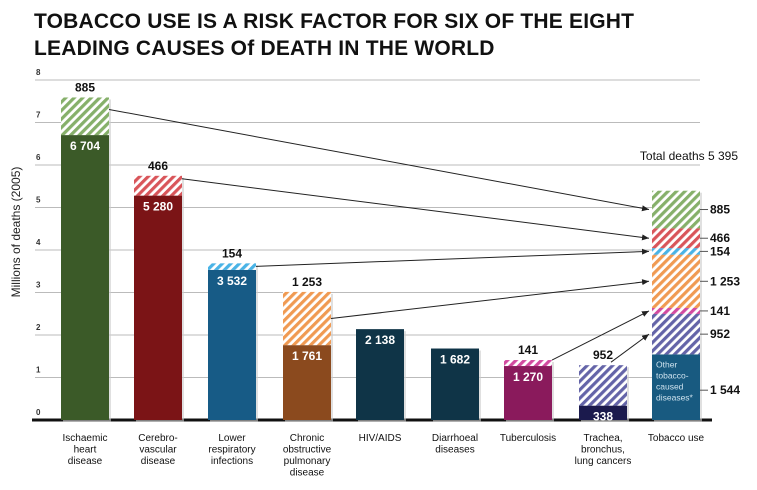 The width and height of the screenshot is (757, 490). Describe the element at coordinates (672, 375) in the screenshot. I see `tobacco-base-text: tobacco-` at that location.